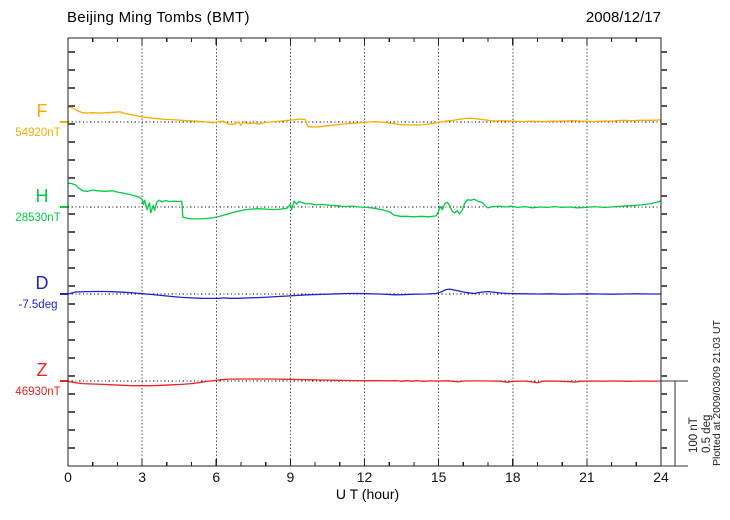 The width and height of the screenshot is (730, 520). Describe the element at coordinates (42, 283) in the screenshot. I see `channel-label-D: D` at that location.